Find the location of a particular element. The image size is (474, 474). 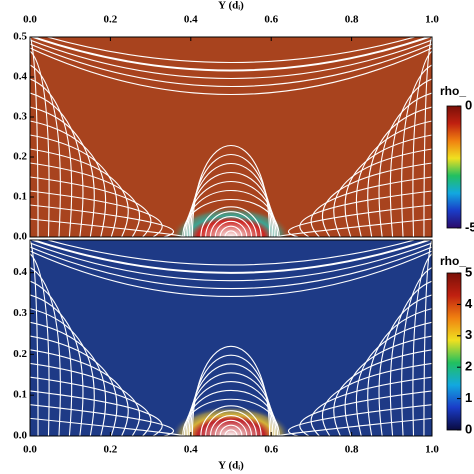

x-tick-label: 0.6 is located at coordinates (271, 450).